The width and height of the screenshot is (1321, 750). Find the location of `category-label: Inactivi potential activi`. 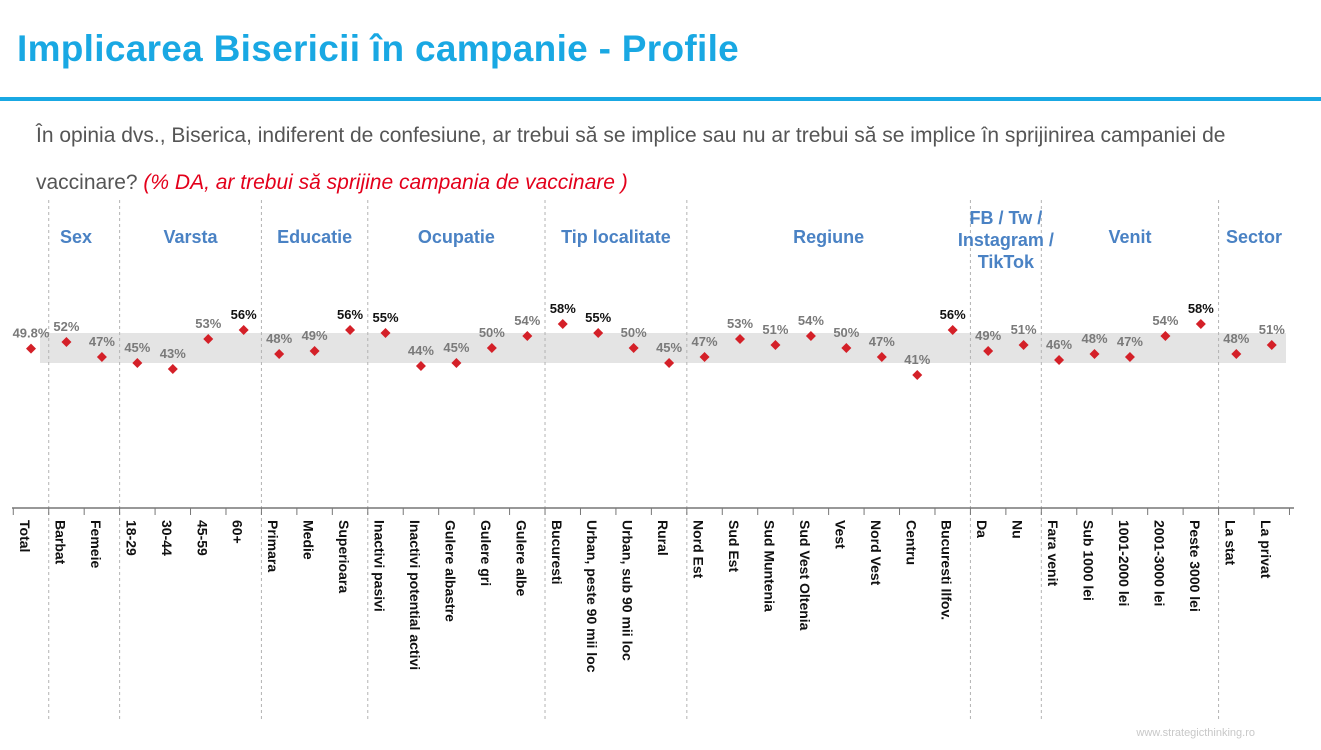

category-label: Inactivi potential activi is located at coordinates (415, 595).